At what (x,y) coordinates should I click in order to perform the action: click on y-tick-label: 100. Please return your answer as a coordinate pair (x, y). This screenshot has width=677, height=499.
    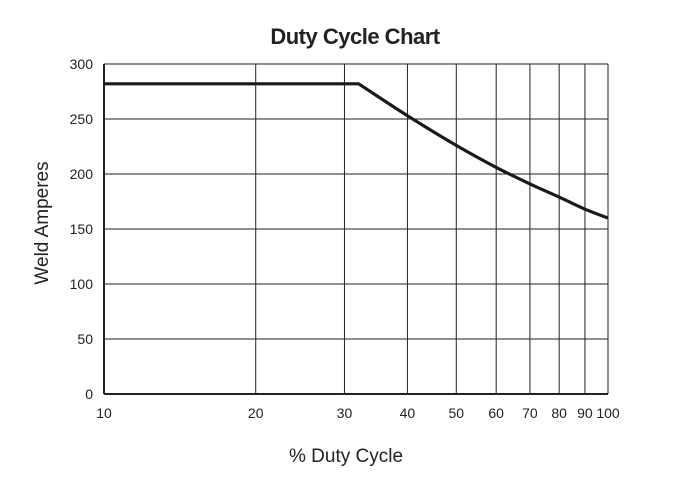
    Looking at the image, I should click on (82, 284).